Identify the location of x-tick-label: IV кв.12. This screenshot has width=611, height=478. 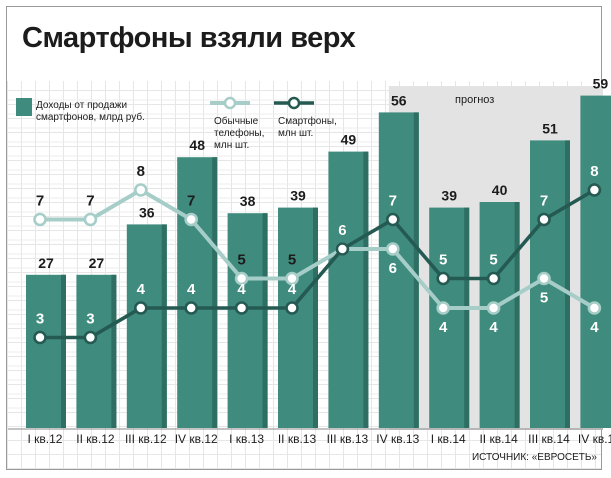
(196, 439).